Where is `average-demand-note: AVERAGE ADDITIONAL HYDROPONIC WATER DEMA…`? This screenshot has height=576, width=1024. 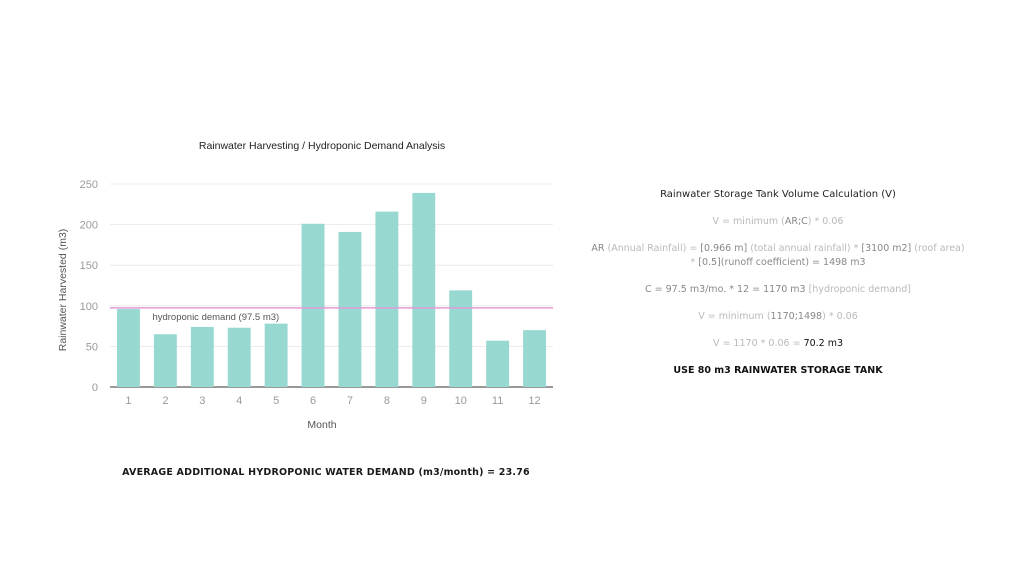
average-demand-note: AVERAGE ADDITIONAL HYDROPONIC WATER DEMA… is located at coordinates (326, 472).